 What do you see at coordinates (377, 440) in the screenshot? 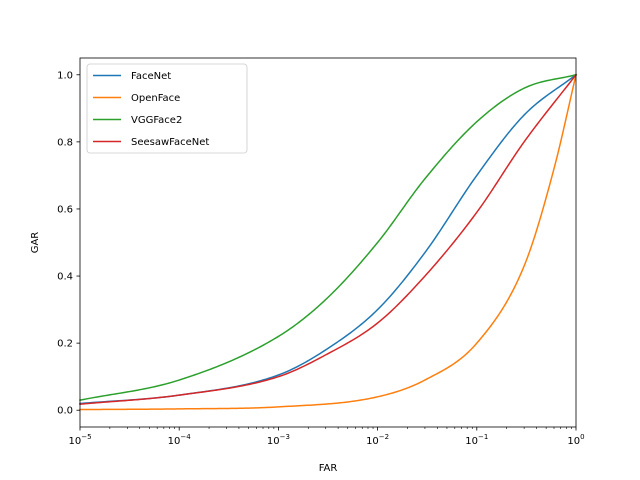
I see `x-tick-label: 10⁻²` at bounding box center [377, 440].